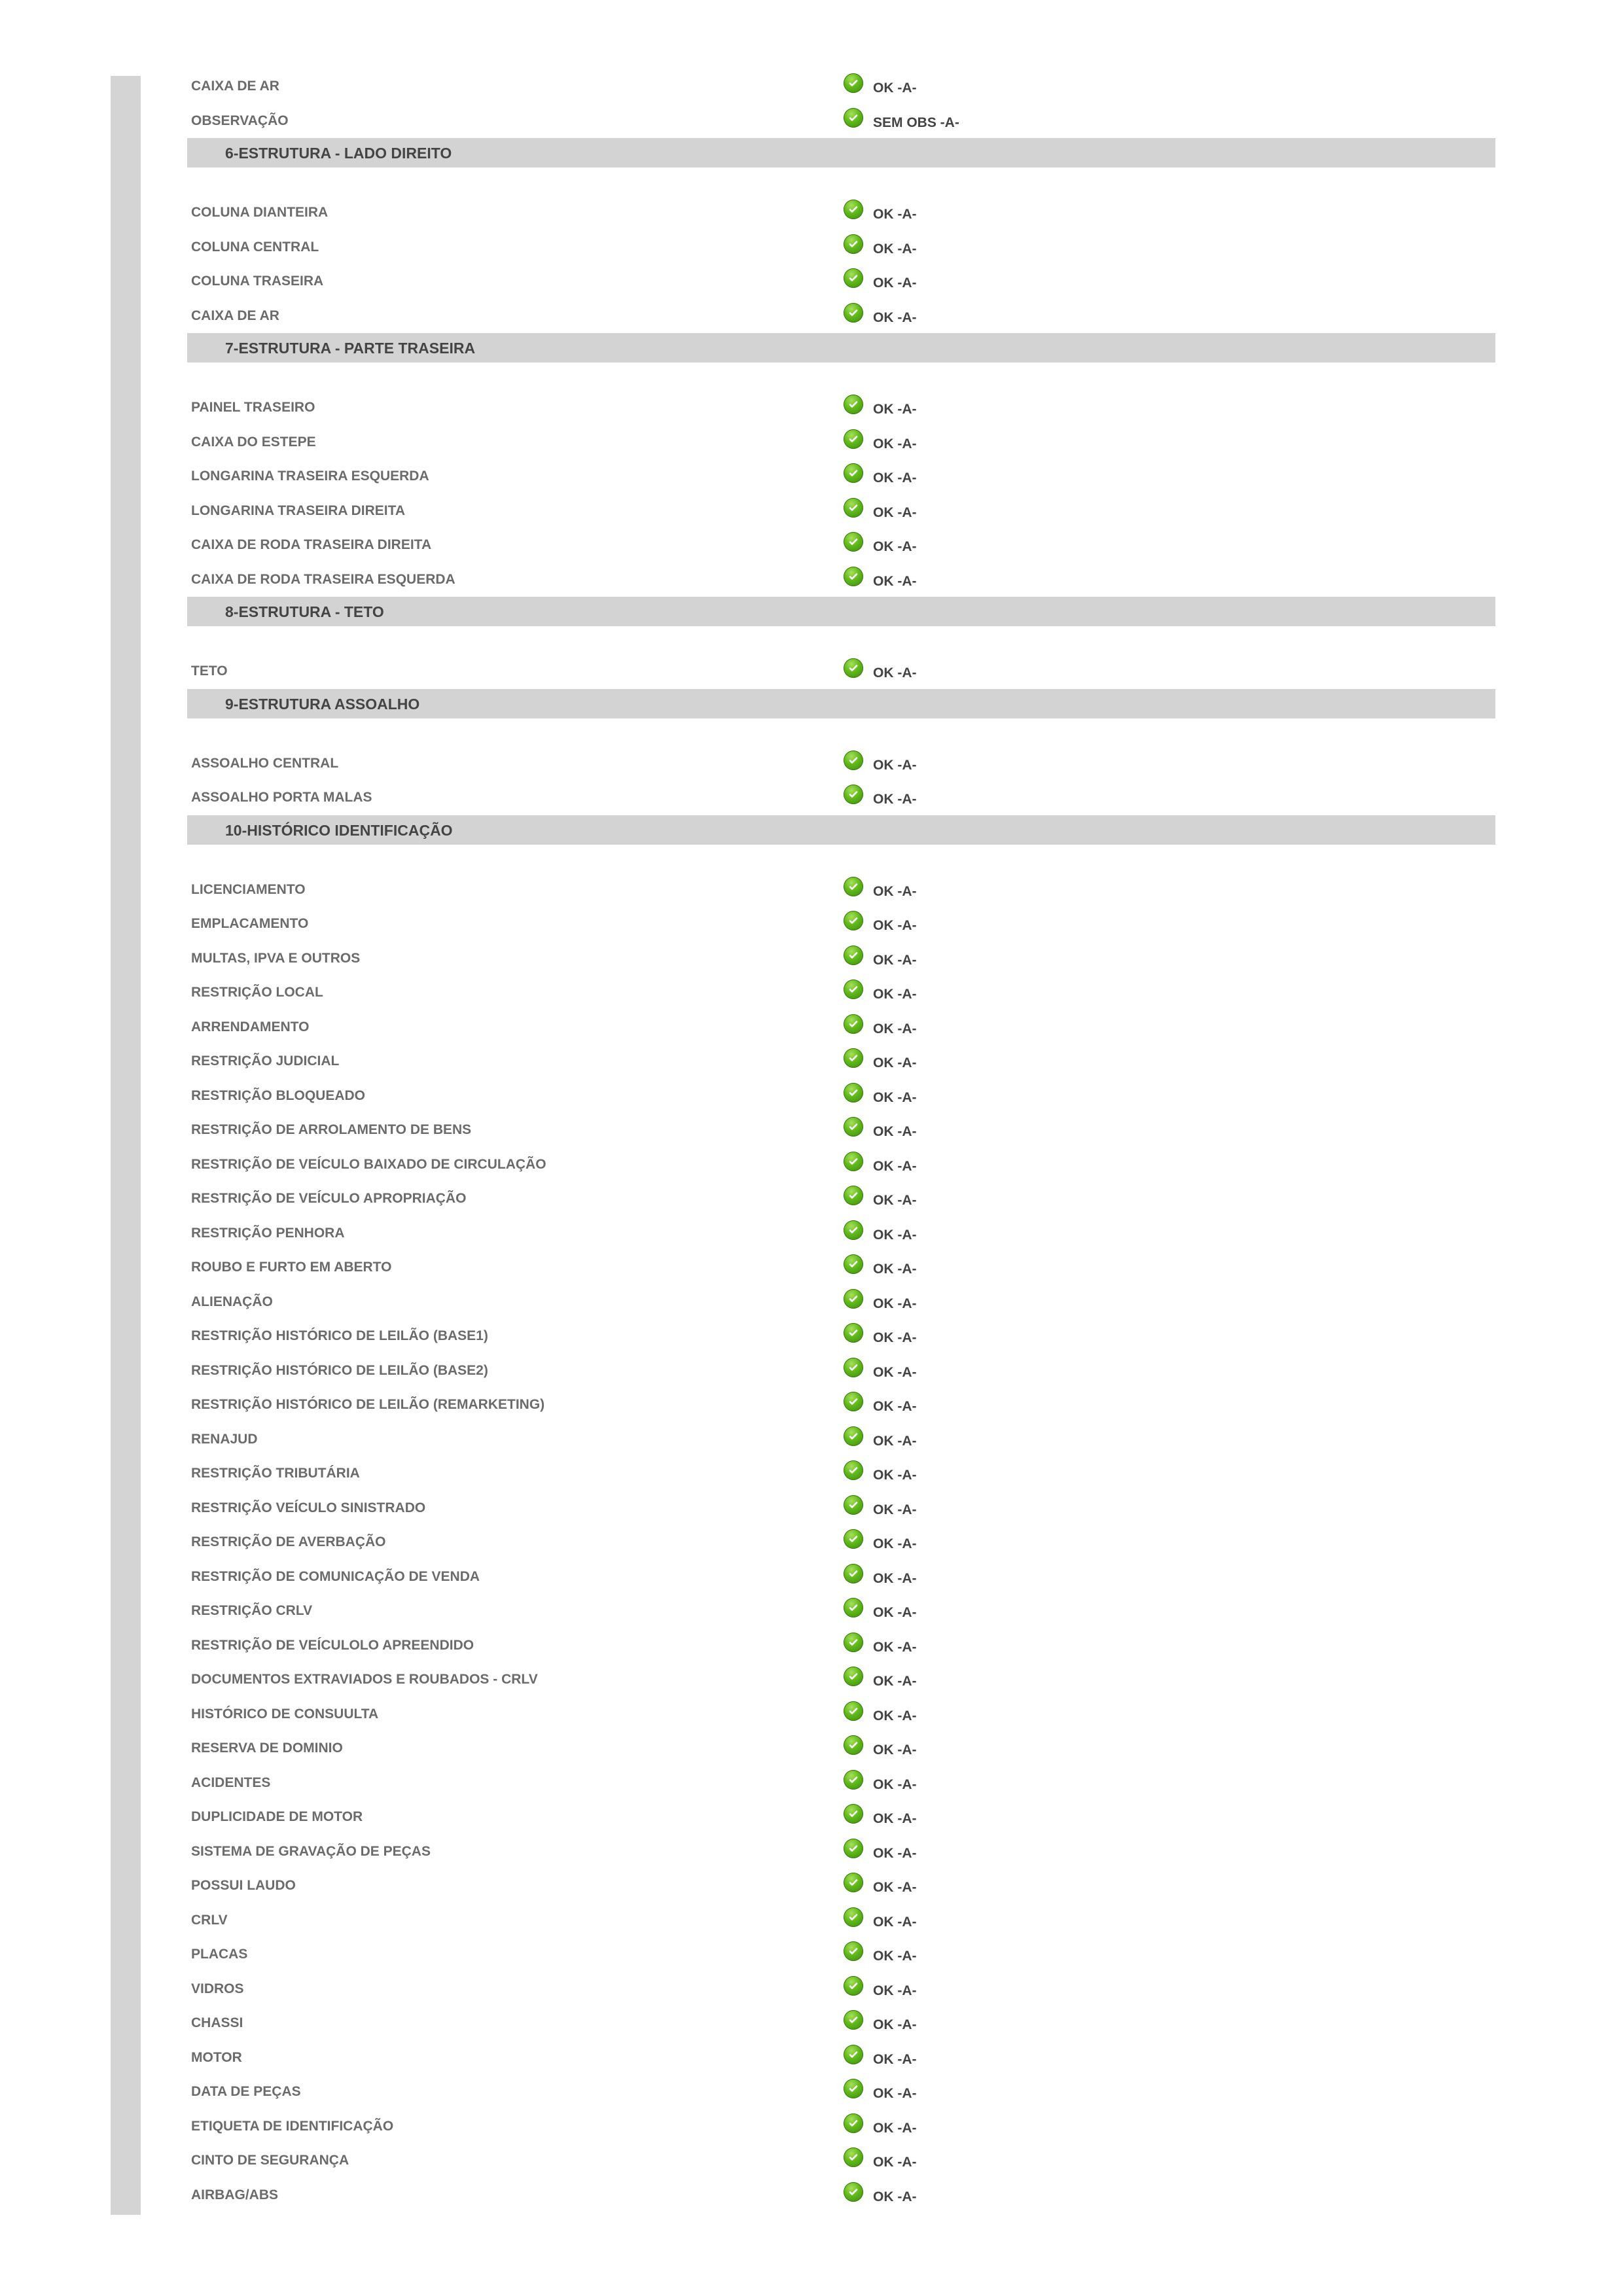 Image resolution: width=1623 pixels, height=2296 pixels. What do you see at coordinates (126, 1145) in the screenshot?
I see `left-margin-bar` at bounding box center [126, 1145].